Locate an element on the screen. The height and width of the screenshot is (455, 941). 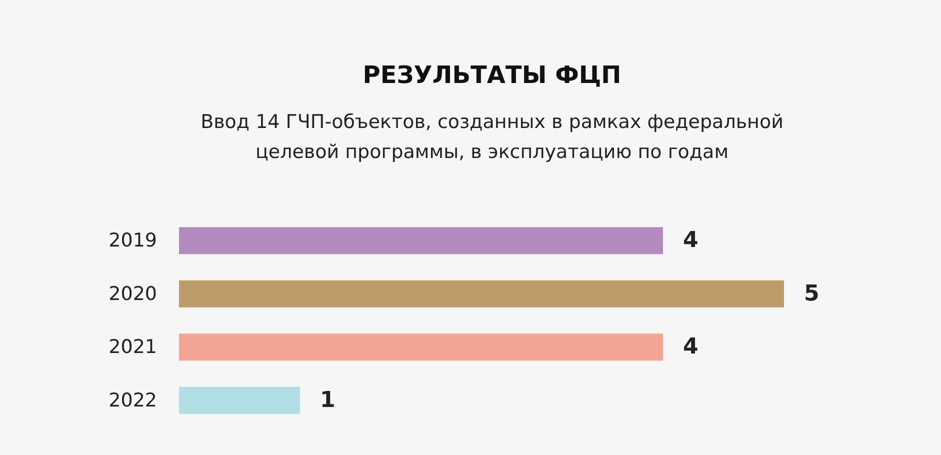
chart-title: РЕЗУЛЬТАТЫ ФЦП is located at coordinates (492, 75).